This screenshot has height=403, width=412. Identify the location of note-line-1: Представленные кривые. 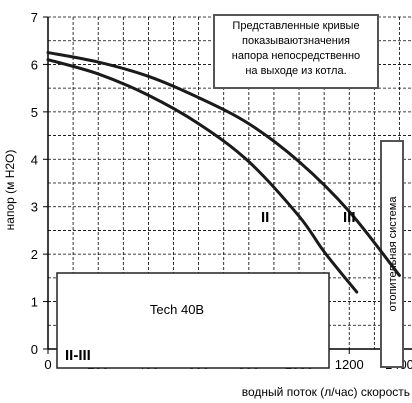
(295, 26).